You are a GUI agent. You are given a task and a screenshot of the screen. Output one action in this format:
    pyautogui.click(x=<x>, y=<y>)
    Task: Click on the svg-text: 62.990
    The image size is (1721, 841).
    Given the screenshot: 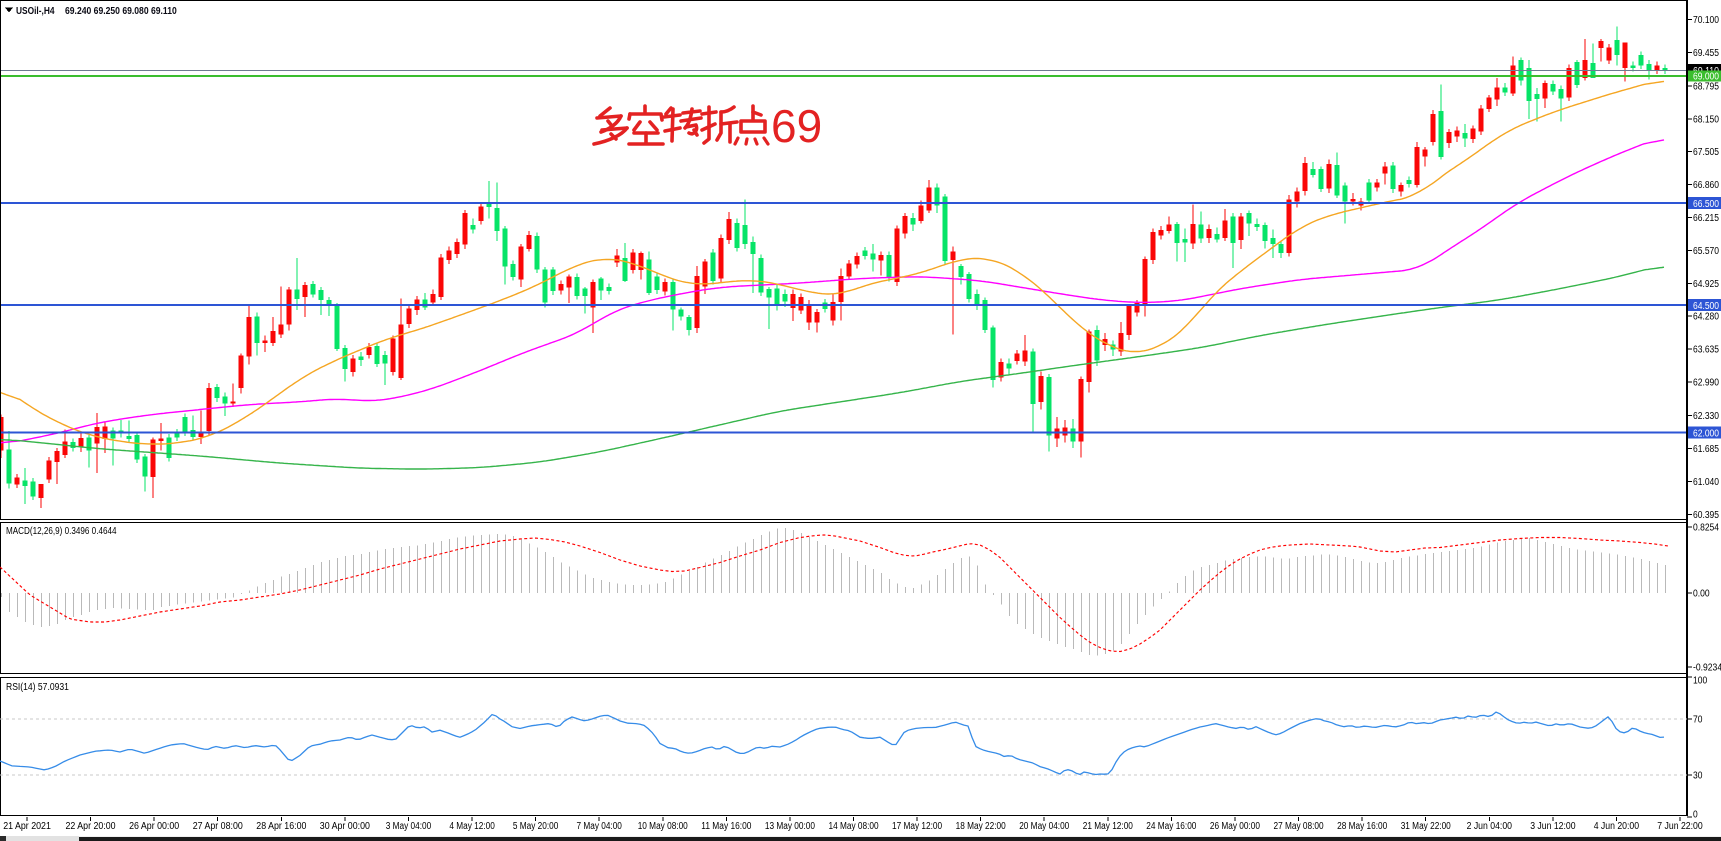 What is the action you would take?
    pyautogui.click(x=1706, y=383)
    